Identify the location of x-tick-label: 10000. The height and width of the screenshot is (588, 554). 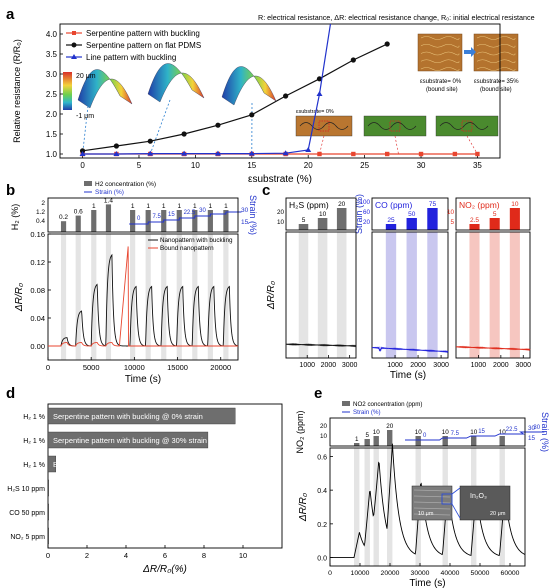
(134, 367).